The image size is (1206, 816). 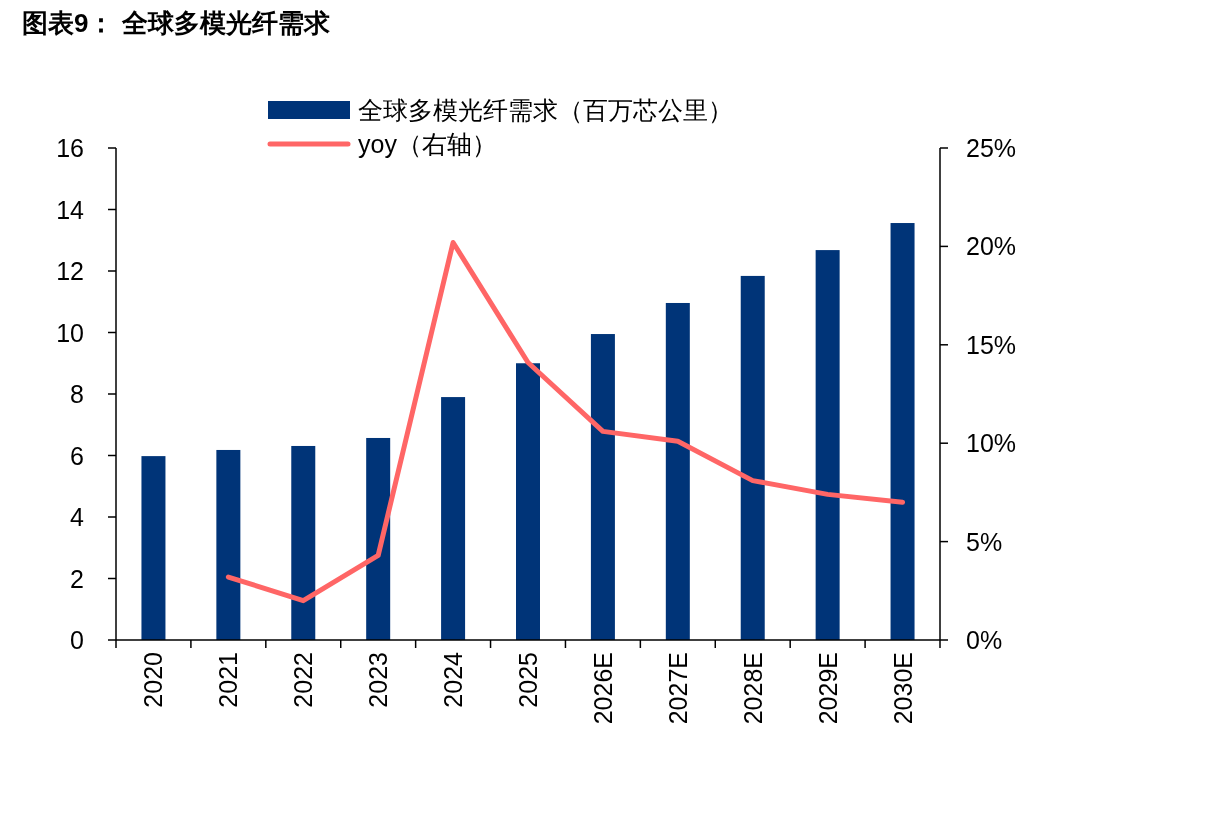 What do you see at coordinates (902, 688) in the screenshot?
I see `x-tick-label: 2030E` at bounding box center [902, 688].